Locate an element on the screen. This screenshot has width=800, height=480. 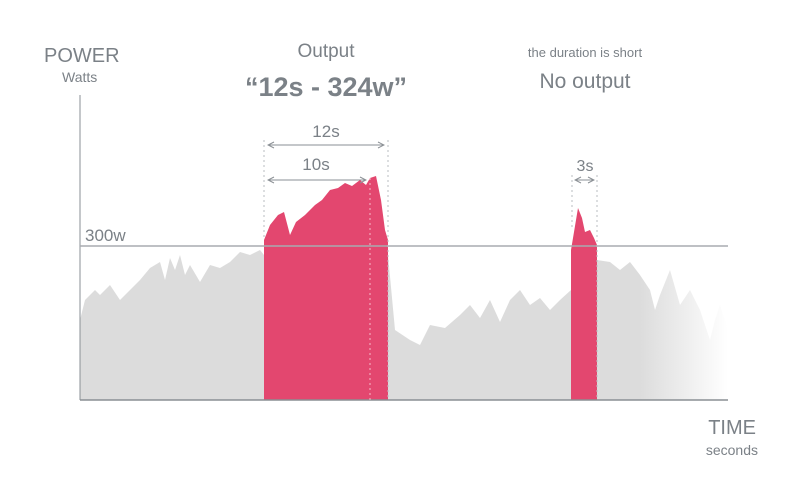
x-unit: seconds is located at coordinates (732, 450).